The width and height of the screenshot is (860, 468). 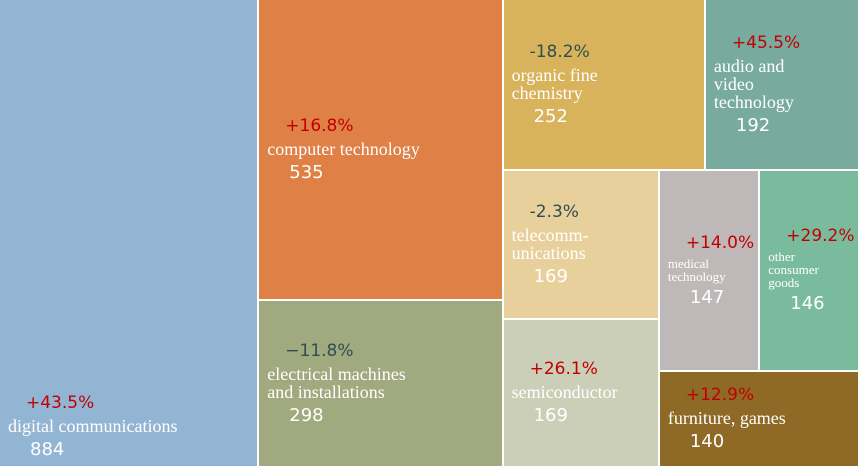 What do you see at coordinates (306, 415) in the screenshot?
I see `value-label: 298` at bounding box center [306, 415].